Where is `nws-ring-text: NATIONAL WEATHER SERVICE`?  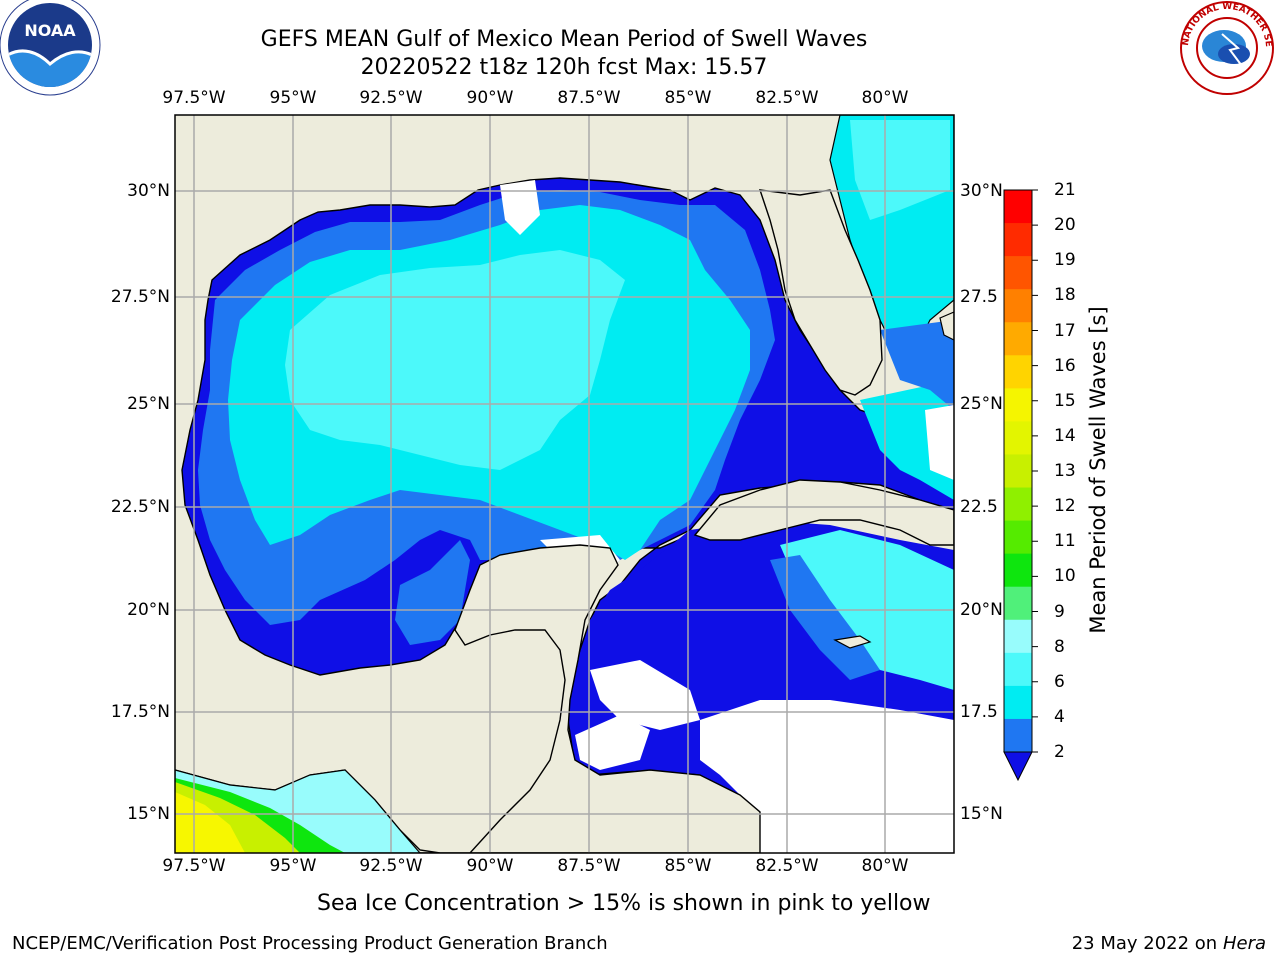
nws-ring-text: NATIONAL WEATHER SERVICE is located at coordinates (636, 23).